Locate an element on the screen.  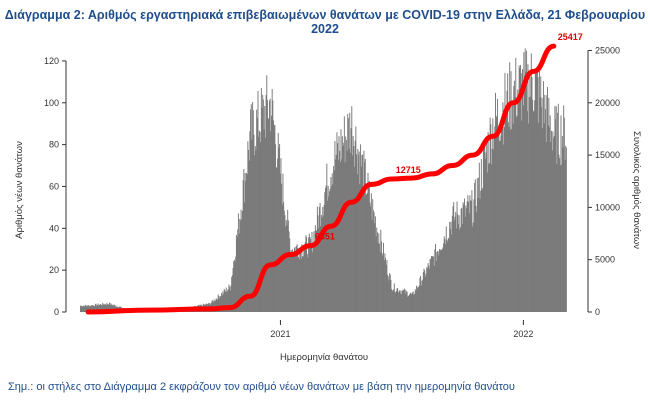
left-tick-label: 100 is located at coordinates (51, 103).